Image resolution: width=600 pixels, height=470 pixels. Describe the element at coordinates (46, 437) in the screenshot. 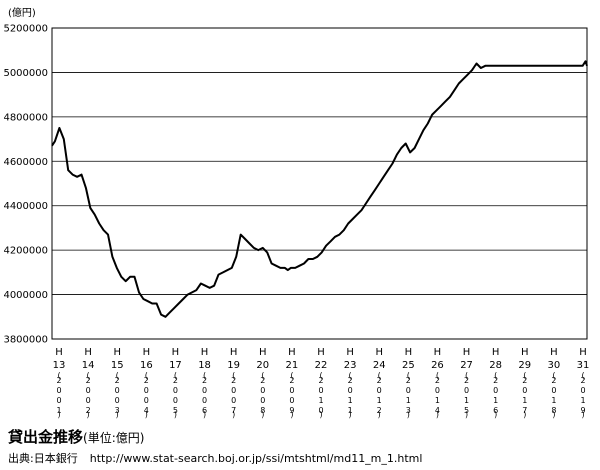

I see `chart-caption-title: 貸出金推移` at that location.